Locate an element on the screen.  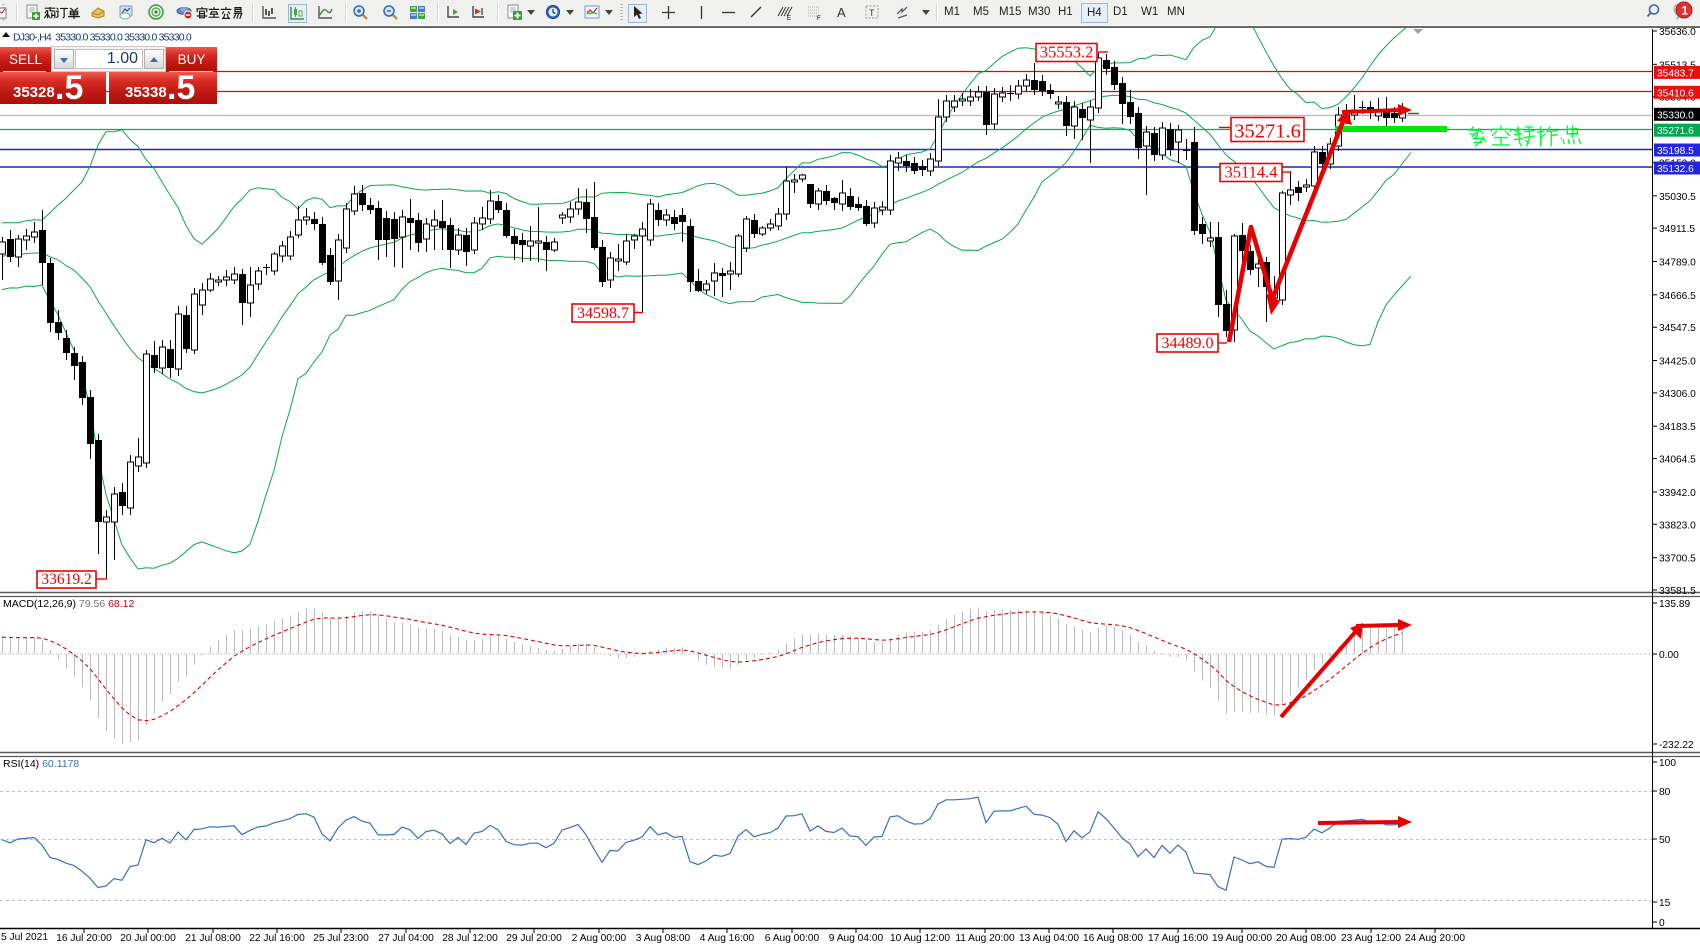
svg-text: 33823.0 is located at coordinates (1677, 525).